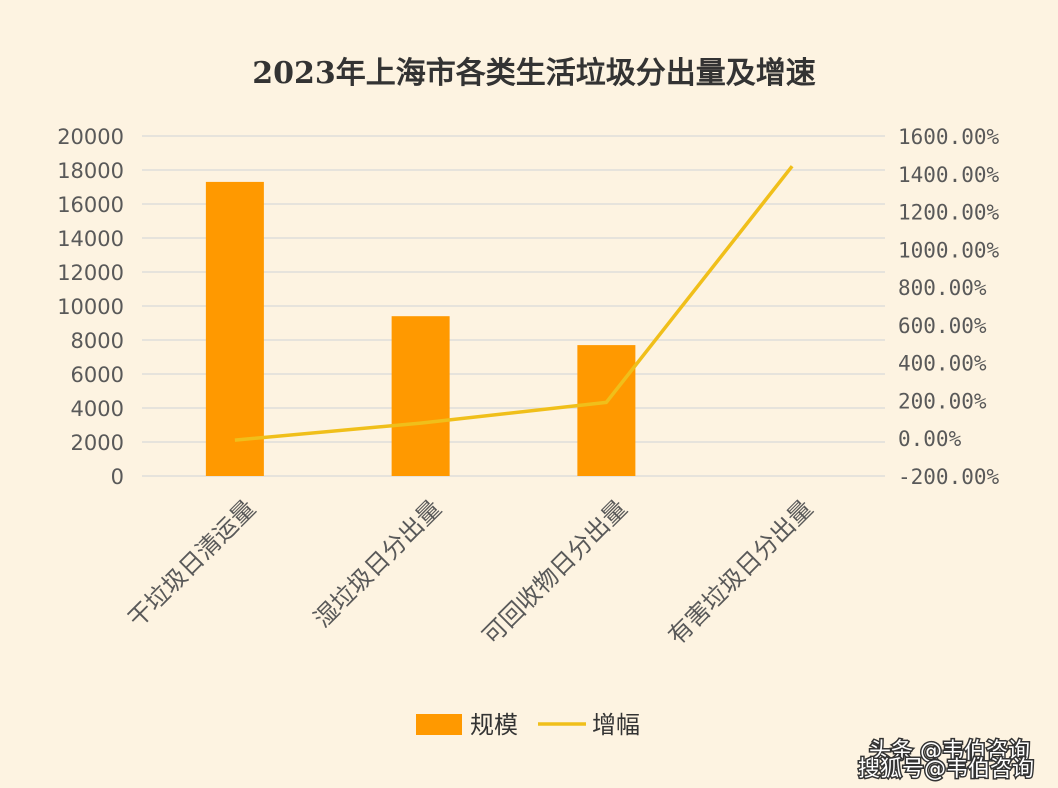 Image resolution: width=1058 pixels, height=788 pixels. I want to click on watermark-line-1: 头条 @韦伯咨询, so click(949, 751).